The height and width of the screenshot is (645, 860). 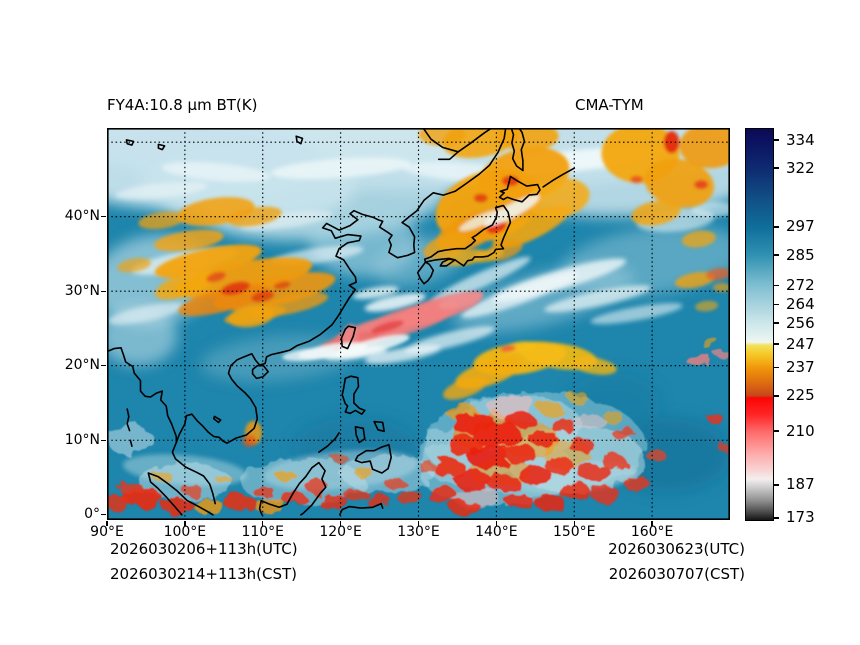 What do you see at coordinates (82, 216) in the screenshot?
I see `lat-tick-label: 40°N` at bounding box center [82, 216].